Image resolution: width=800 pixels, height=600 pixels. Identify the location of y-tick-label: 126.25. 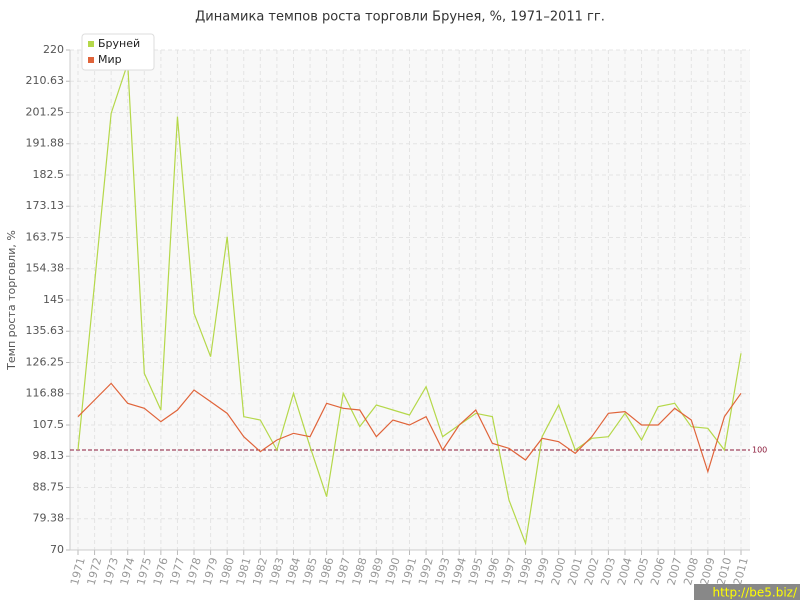
(45, 362).